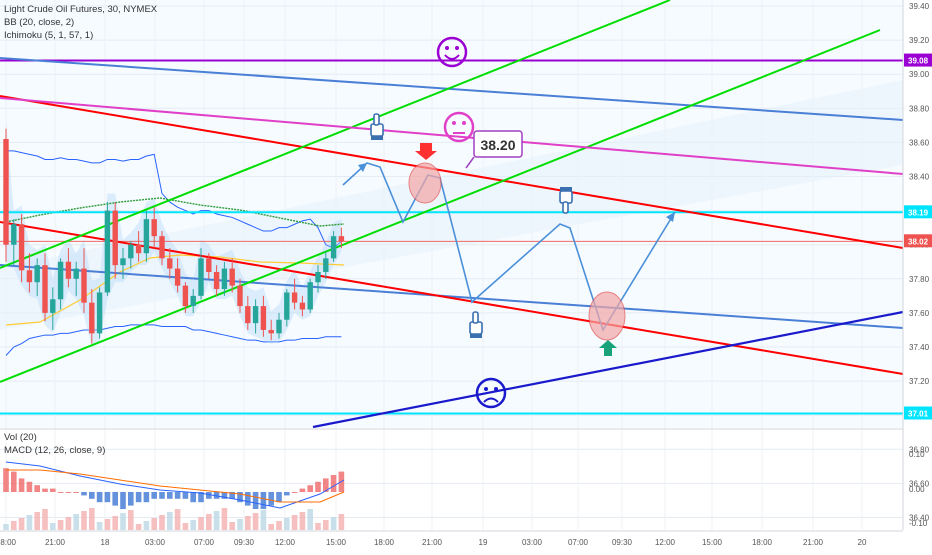 This screenshot has height=555, width=932. Describe the element at coordinates (175, 290) in the screenshot. I see `ichimoku-lagging` at that location.